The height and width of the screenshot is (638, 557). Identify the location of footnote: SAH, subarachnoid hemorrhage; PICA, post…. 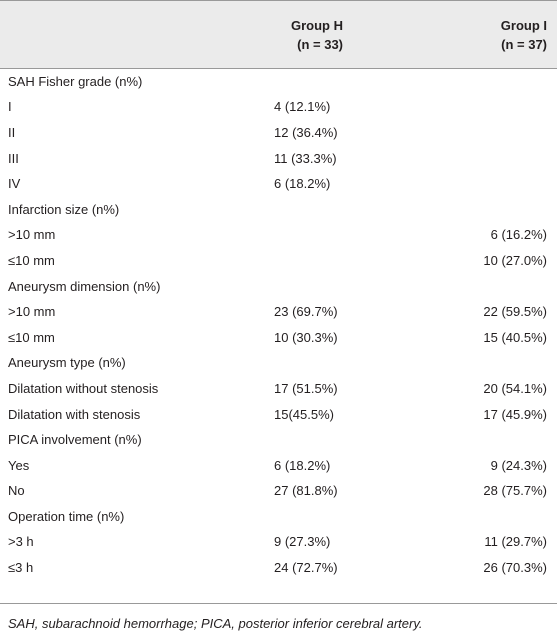
(278, 617).